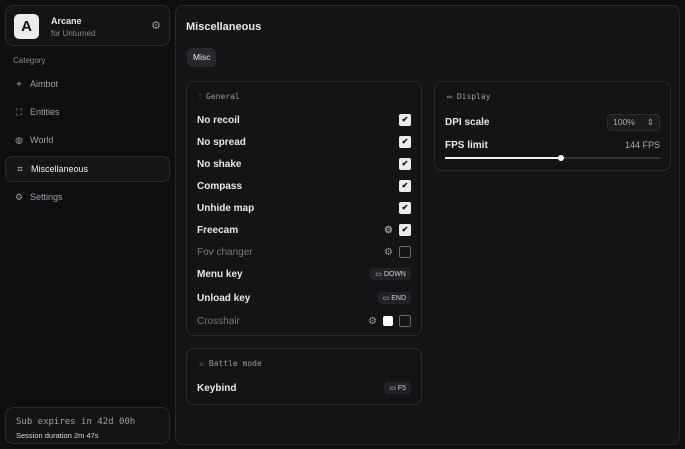  Describe the element at coordinates (401, 388) in the screenshot. I see `key-value: F5` at that location.